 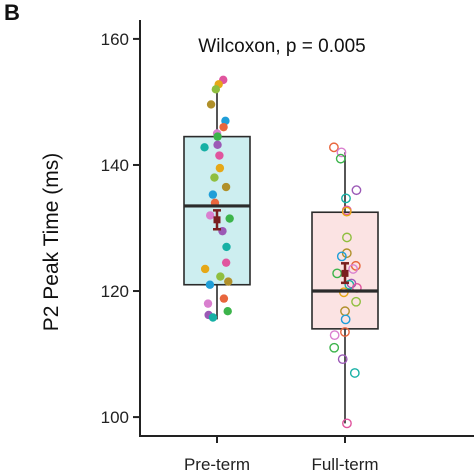 What do you see at coordinates (345, 285) in the screenshot?
I see `box-group-full-term` at bounding box center [345, 285].